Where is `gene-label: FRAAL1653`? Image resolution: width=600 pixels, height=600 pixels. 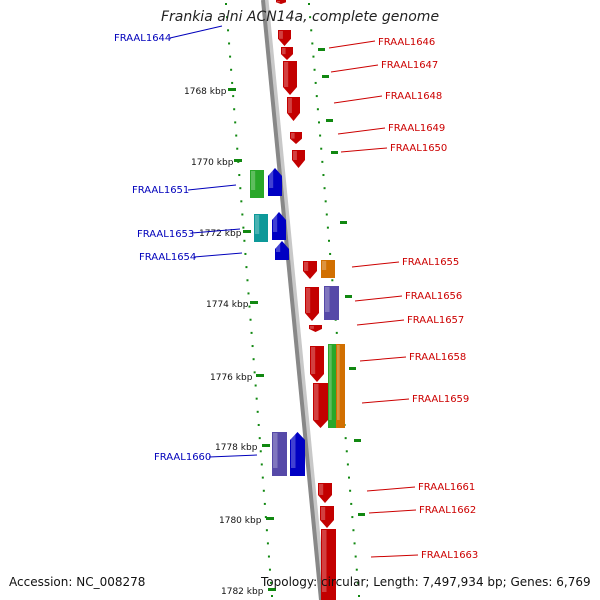
gene-label: FRAAL1653 is located at coordinates (165, 234).